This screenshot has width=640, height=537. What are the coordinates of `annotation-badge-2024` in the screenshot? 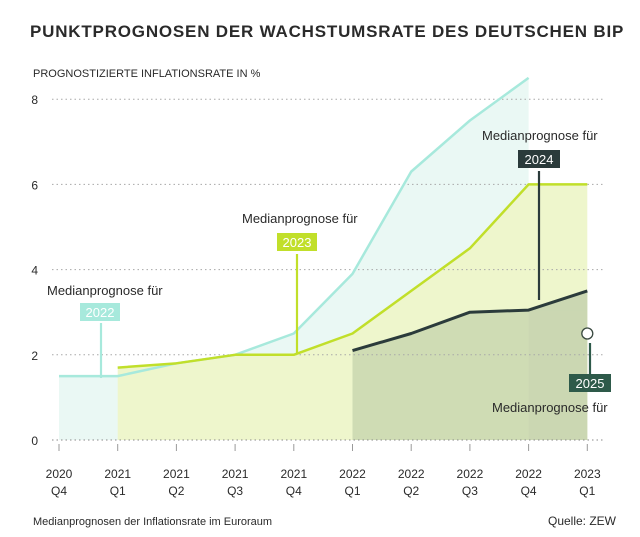 It's located at (539, 159).